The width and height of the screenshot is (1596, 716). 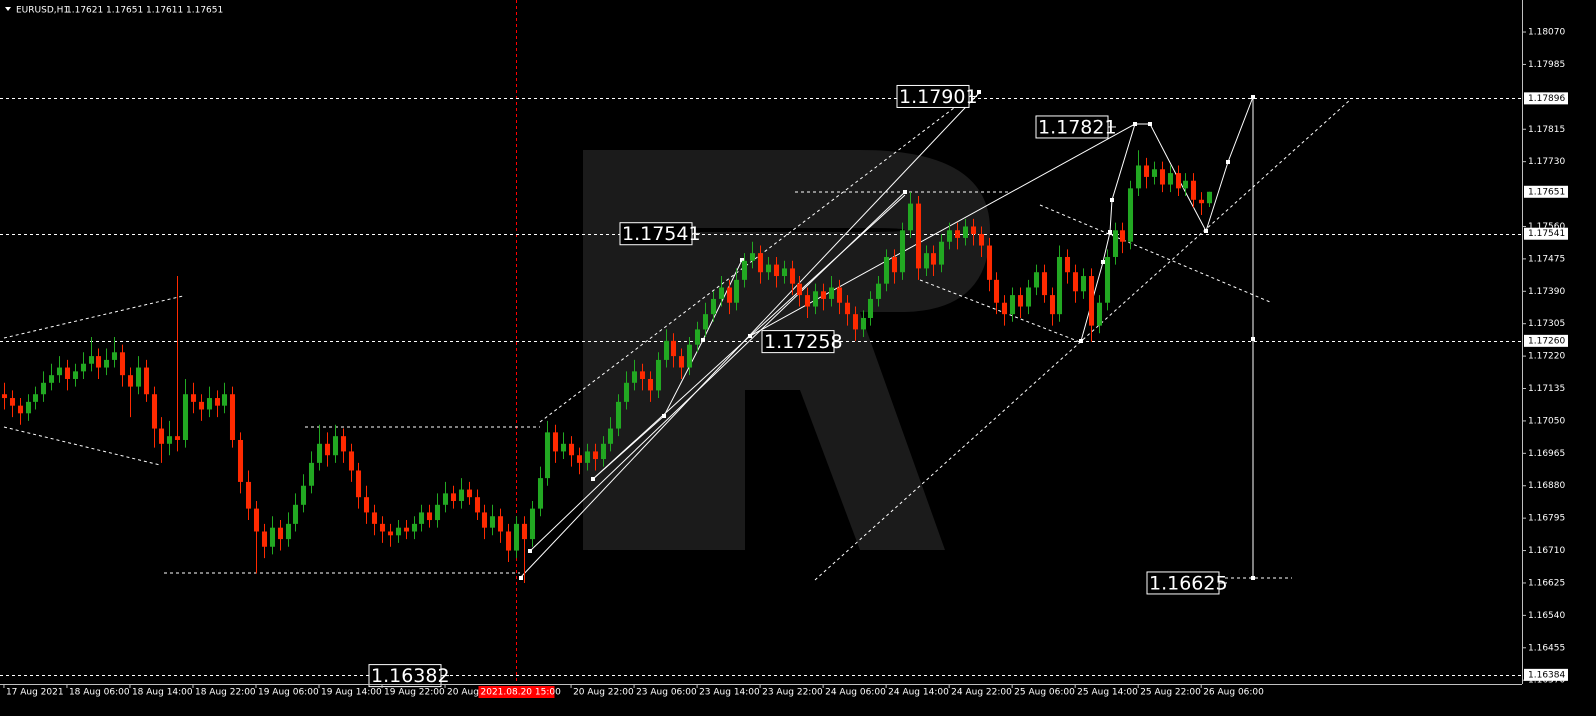 I want to click on wave-line, so click(x=667, y=369).